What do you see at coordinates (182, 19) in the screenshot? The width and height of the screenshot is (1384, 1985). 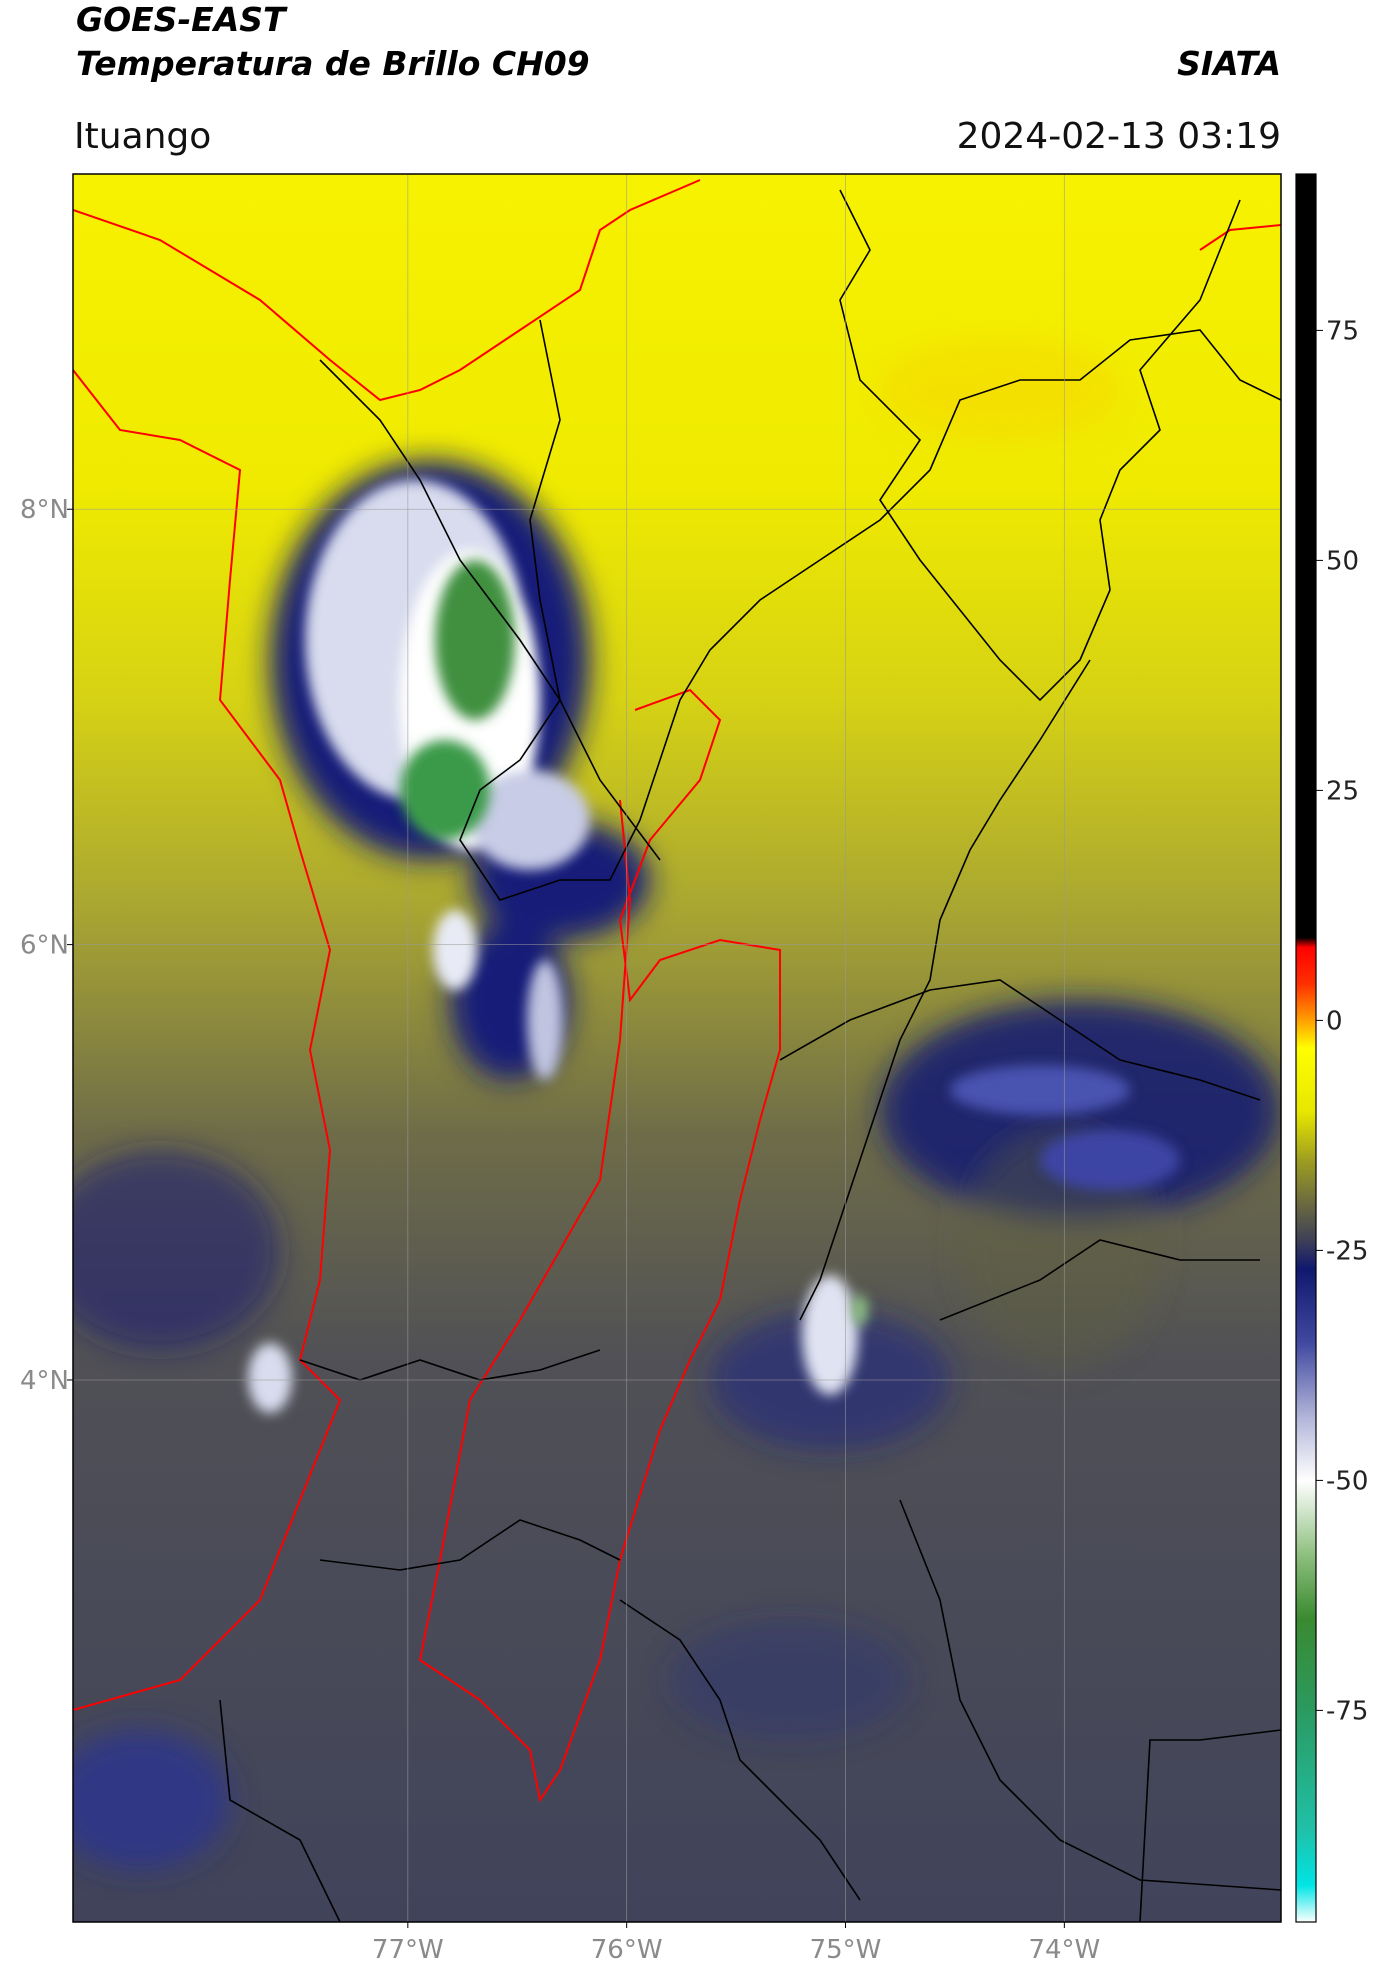 I see `title-line1: GOES-EAST` at bounding box center [182, 19].